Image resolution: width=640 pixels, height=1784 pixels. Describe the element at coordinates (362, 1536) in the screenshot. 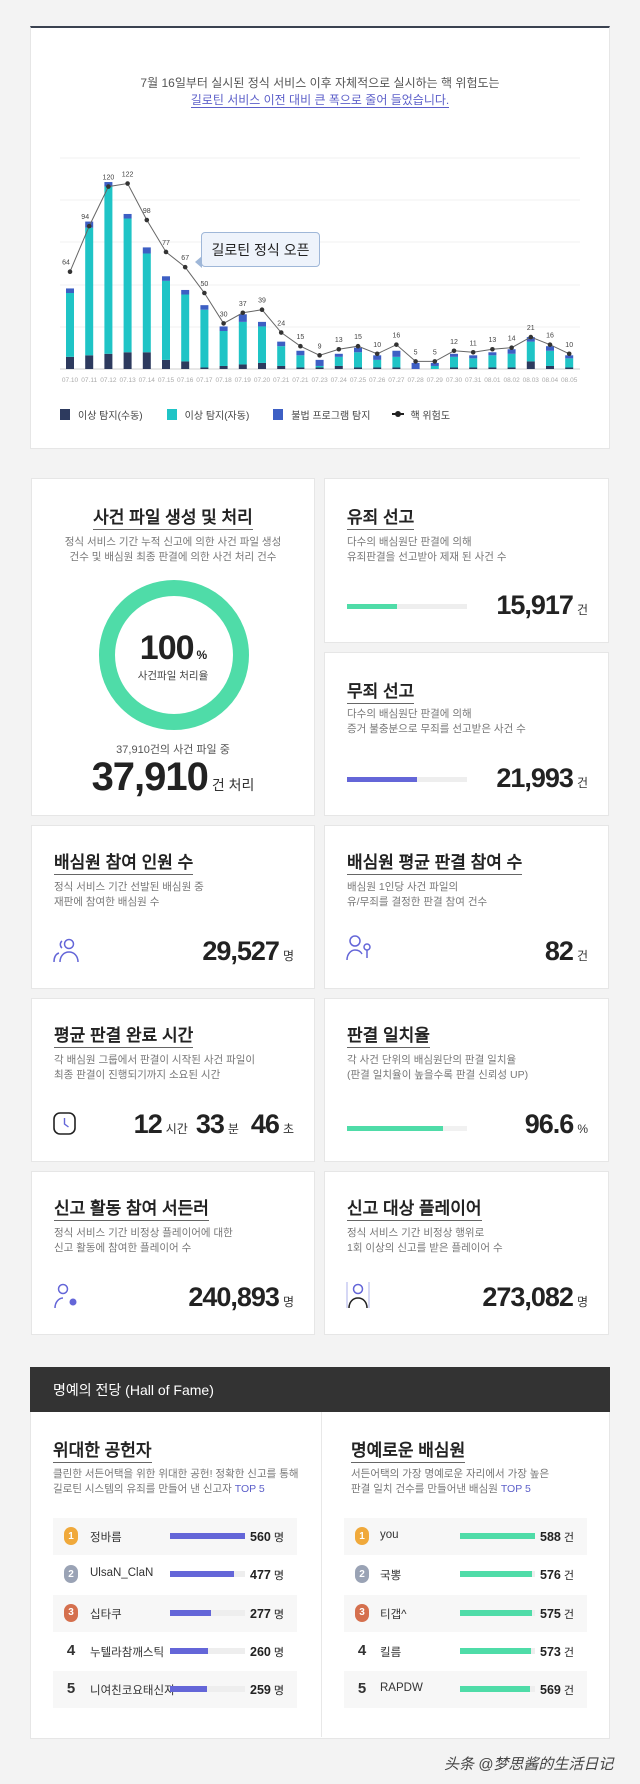

I see `rank-number: 1` at that location.